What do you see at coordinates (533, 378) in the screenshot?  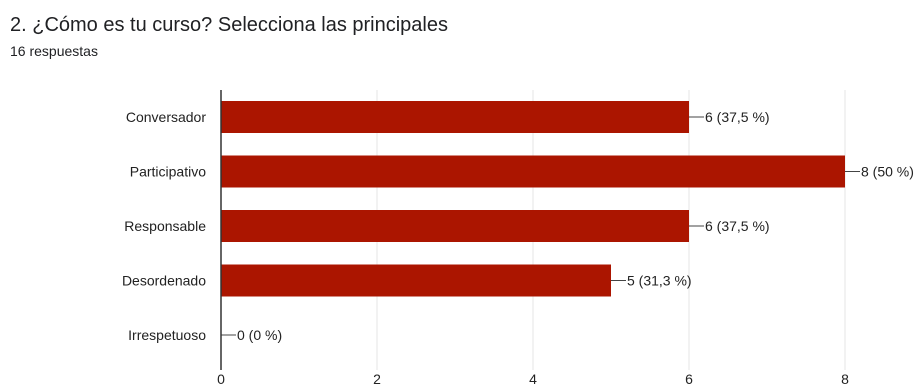 I see `x-tick-label: 4` at bounding box center [533, 378].